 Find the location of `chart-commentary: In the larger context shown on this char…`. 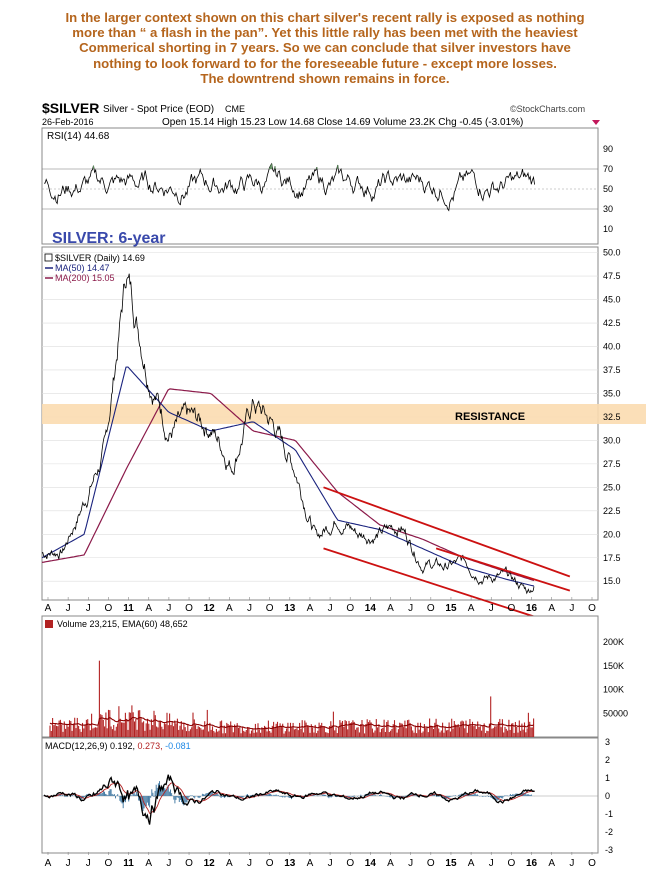

chart-commentary: In the larger context shown on this char… is located at coordinates (325, 48).